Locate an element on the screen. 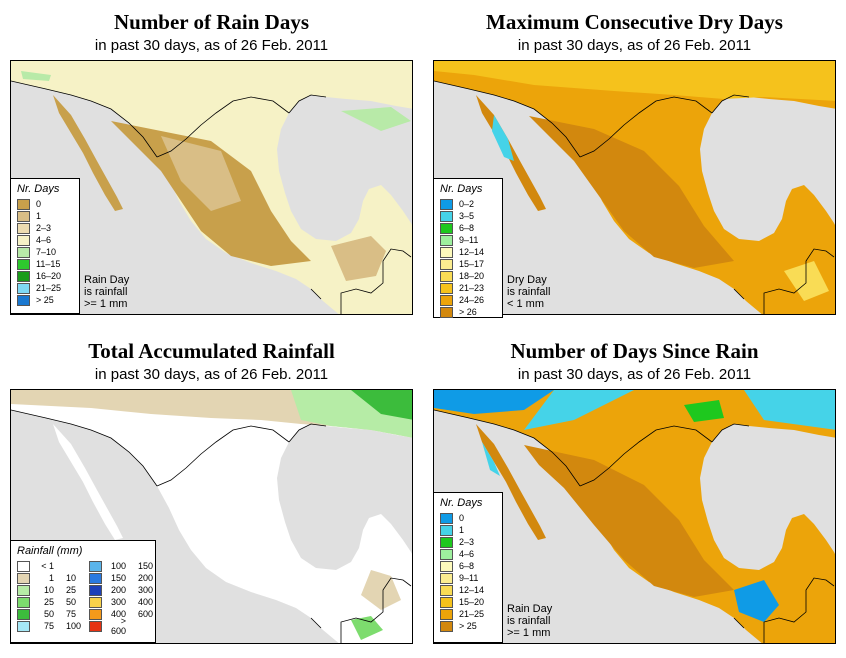  legend-item: 0–2 is located at coordinates (468, 204).